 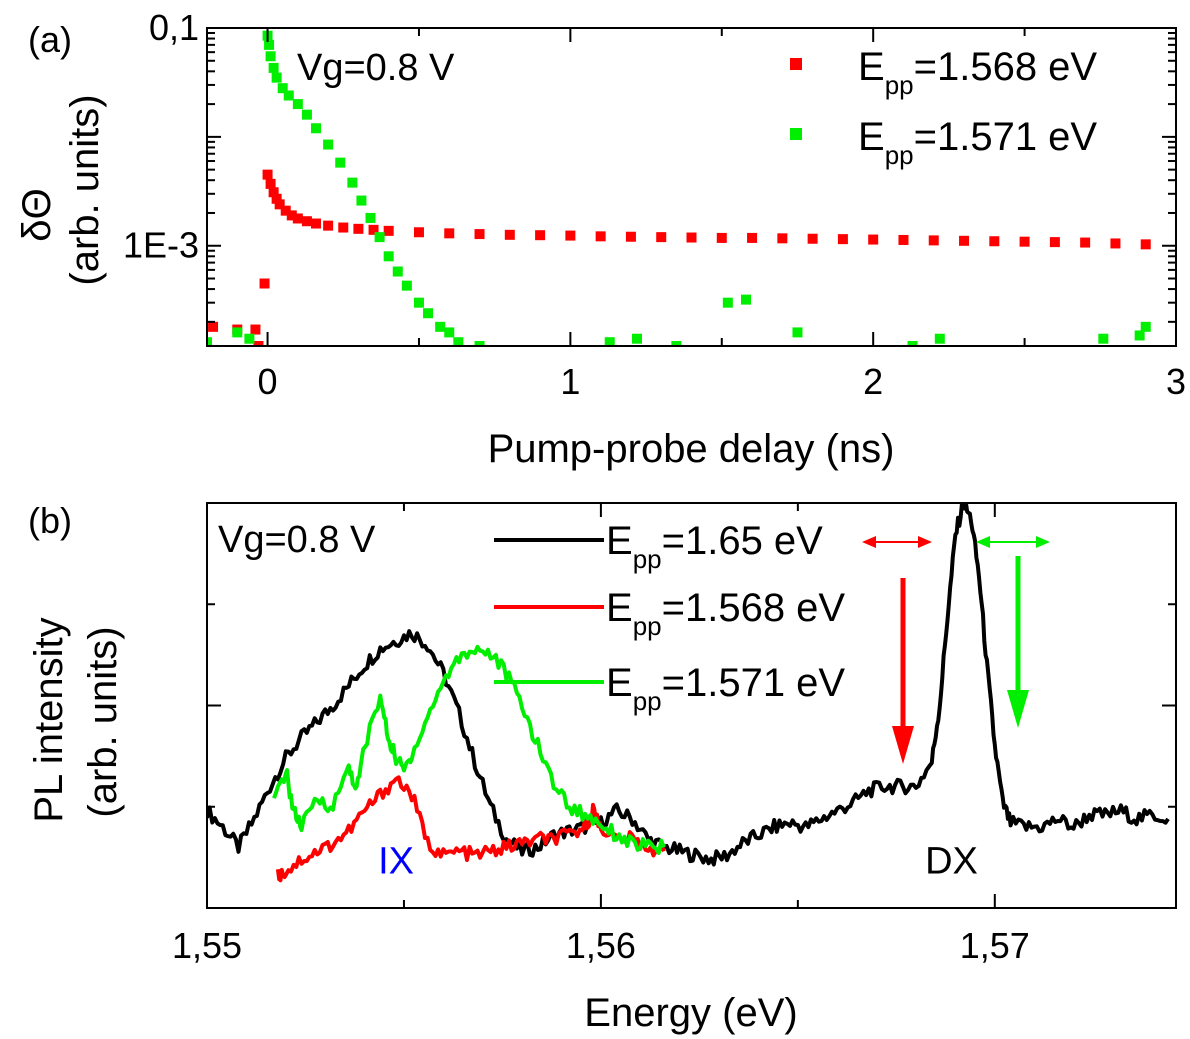 I want to click on panel-b-x-tick-labels: 1,55 1,56 1,57, so click(x=601, y=945).